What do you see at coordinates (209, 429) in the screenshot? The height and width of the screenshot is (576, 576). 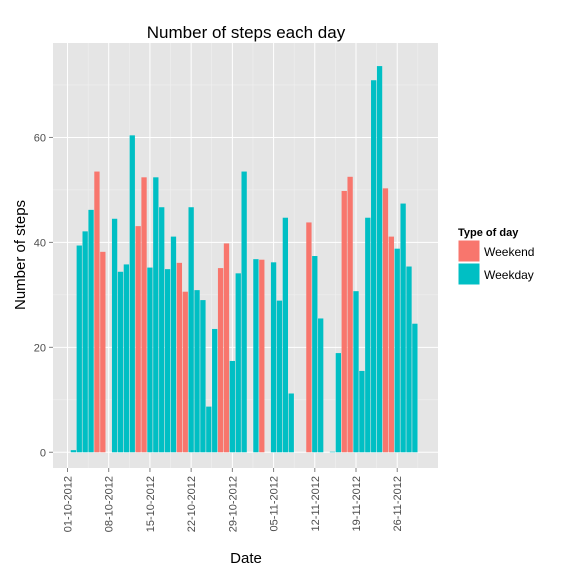 I see `bar-25-10-2012` at bounding box center [209, 429].